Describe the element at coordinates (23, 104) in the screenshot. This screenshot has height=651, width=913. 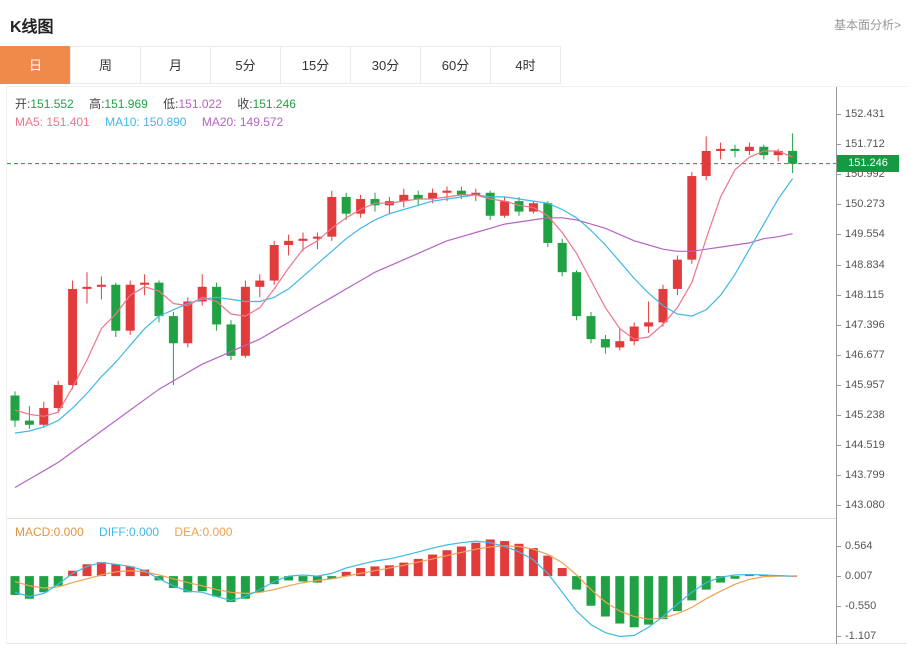
I see `open-label: 开:` at that location.